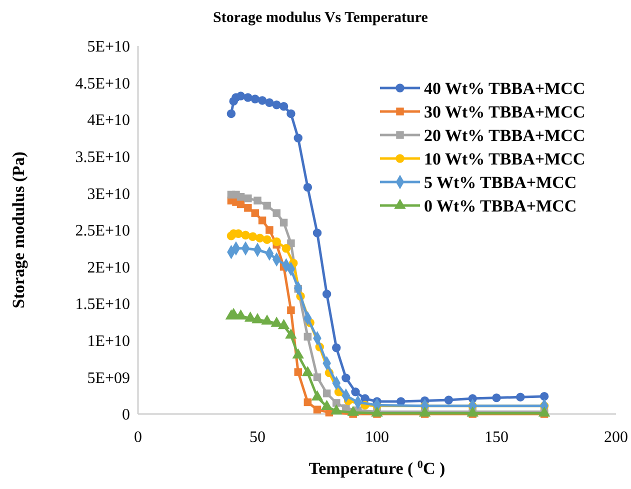  What do you see at coordinates (138, 437) in the screenshot?
I see `x-tick-label: 0` at bounding box center [138, 437].